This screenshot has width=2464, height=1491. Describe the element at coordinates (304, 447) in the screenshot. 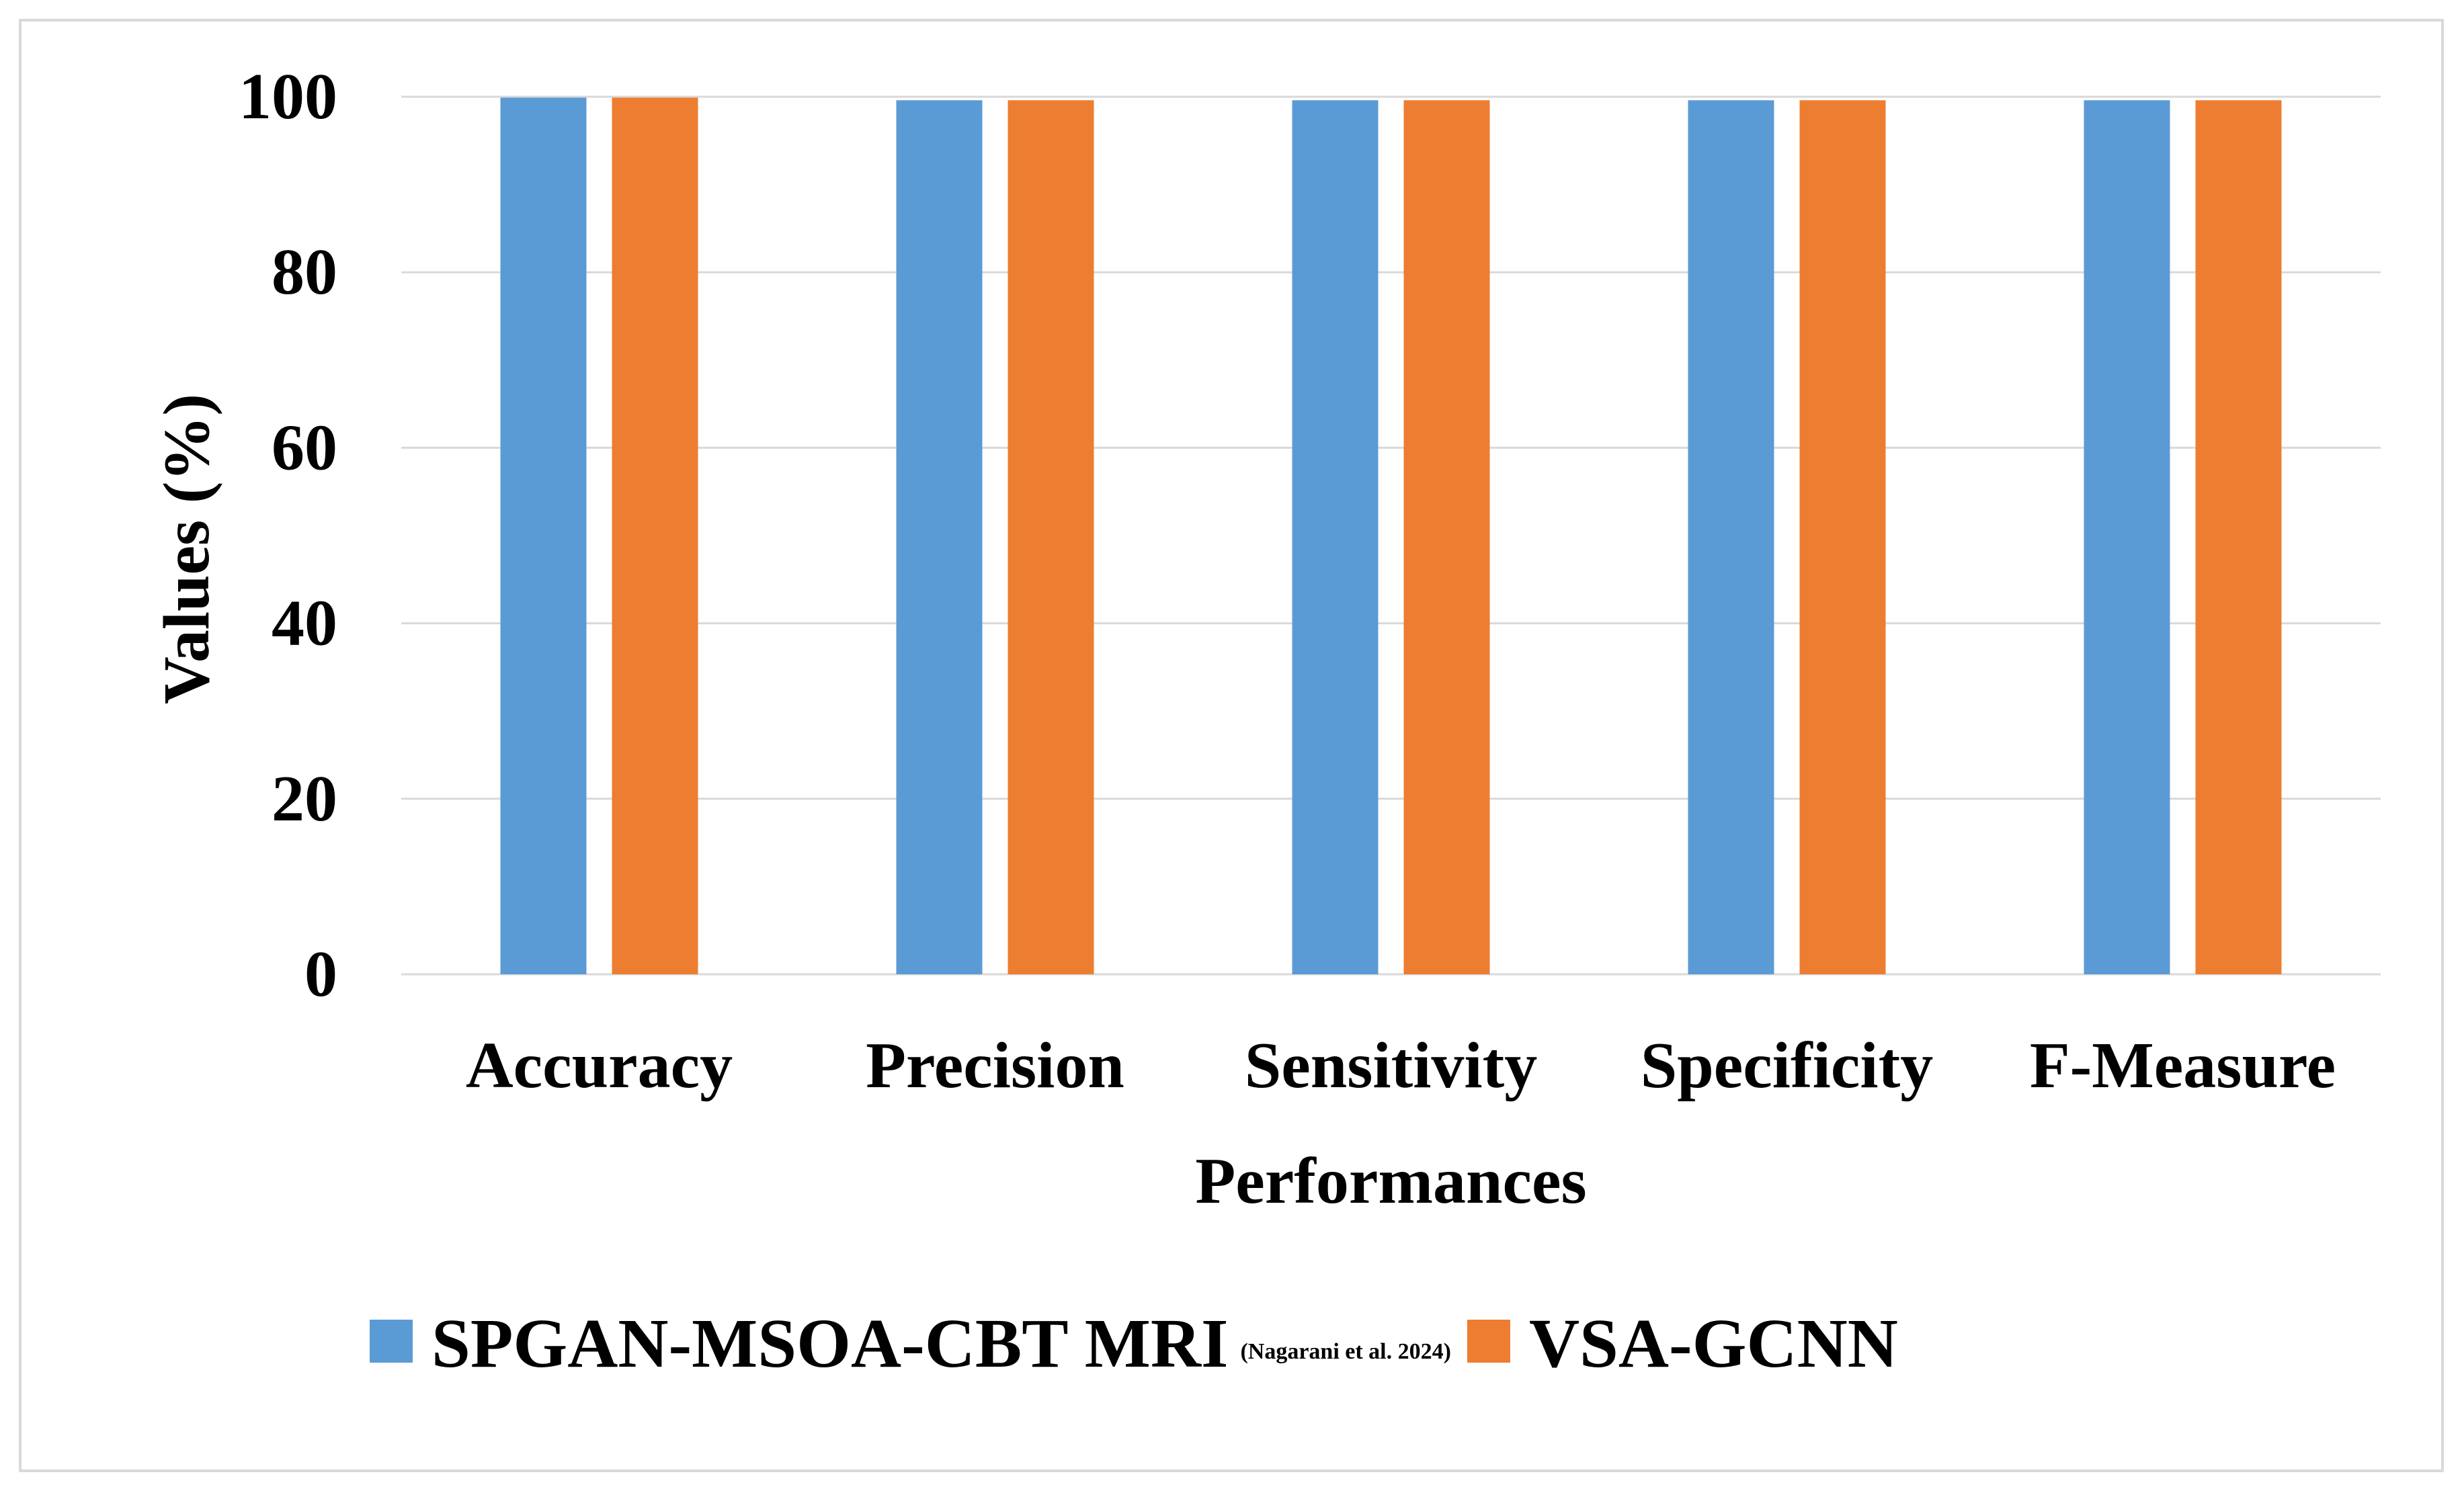

I see `y-tick-label: 60` at that location.